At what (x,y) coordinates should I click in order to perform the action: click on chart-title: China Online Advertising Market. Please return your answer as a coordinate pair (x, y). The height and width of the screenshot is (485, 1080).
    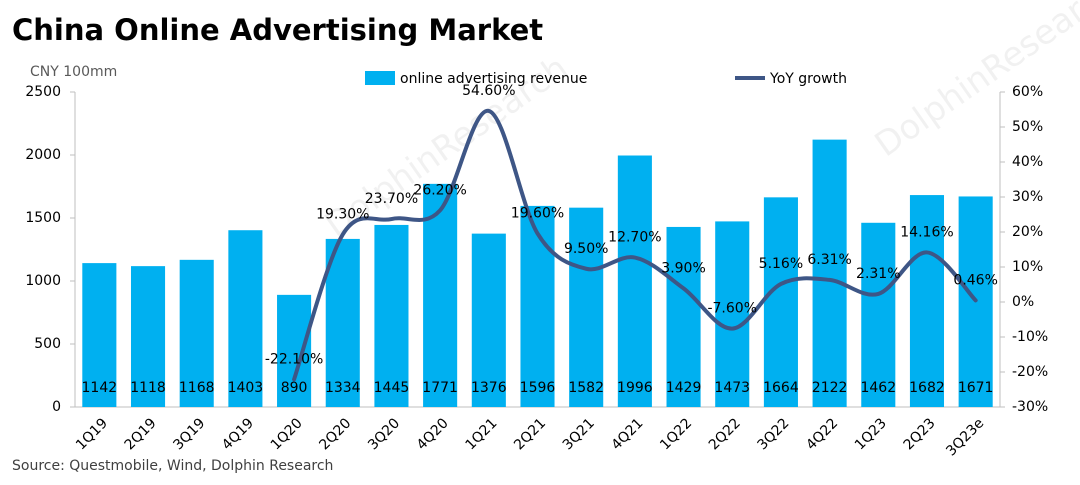
    Looking at the image, I should click on (277, 30).